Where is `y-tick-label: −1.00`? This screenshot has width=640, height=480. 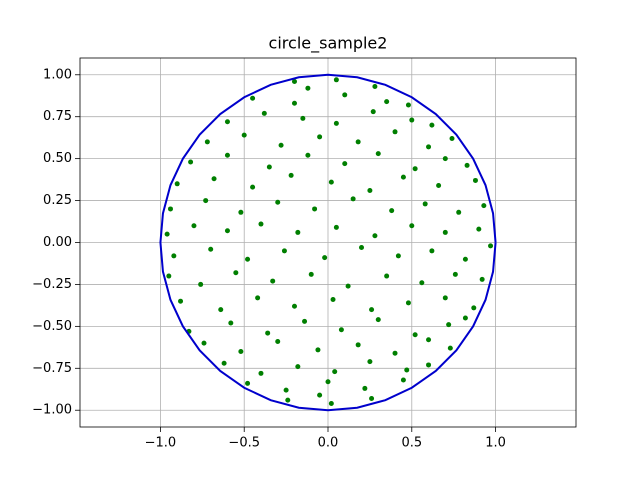 y-tick-label: −1.00 is located at coordinates (52, 410).